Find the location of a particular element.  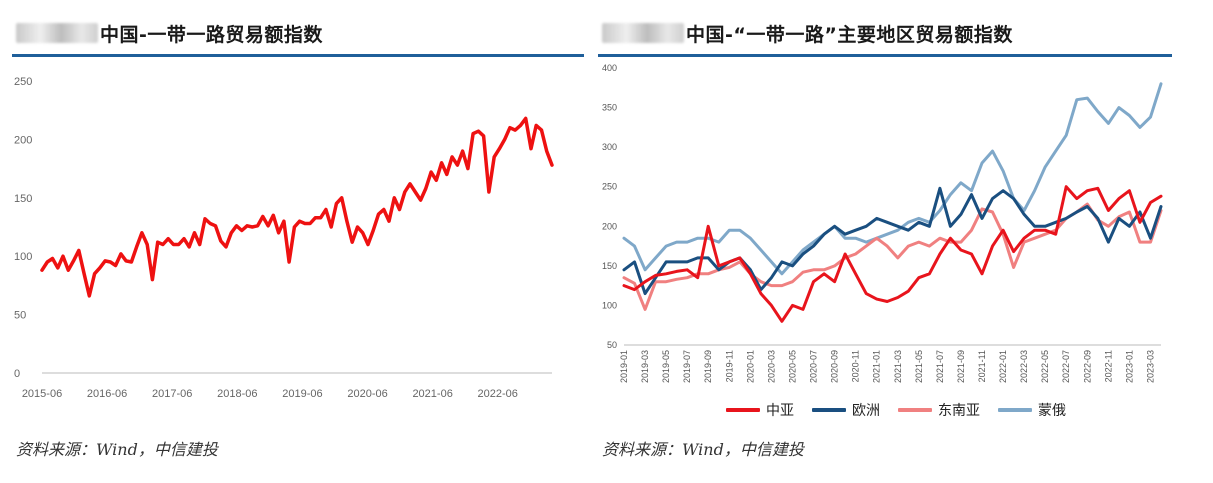

right-chart-title-row: 中国-“一带一路”主要地区贸易额指数 is located at coordinates (807, 33).